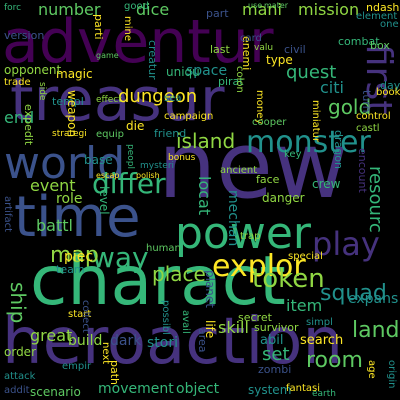 The image size is (400, 400). I want to click on cloud-word: token, so click(288, 279).